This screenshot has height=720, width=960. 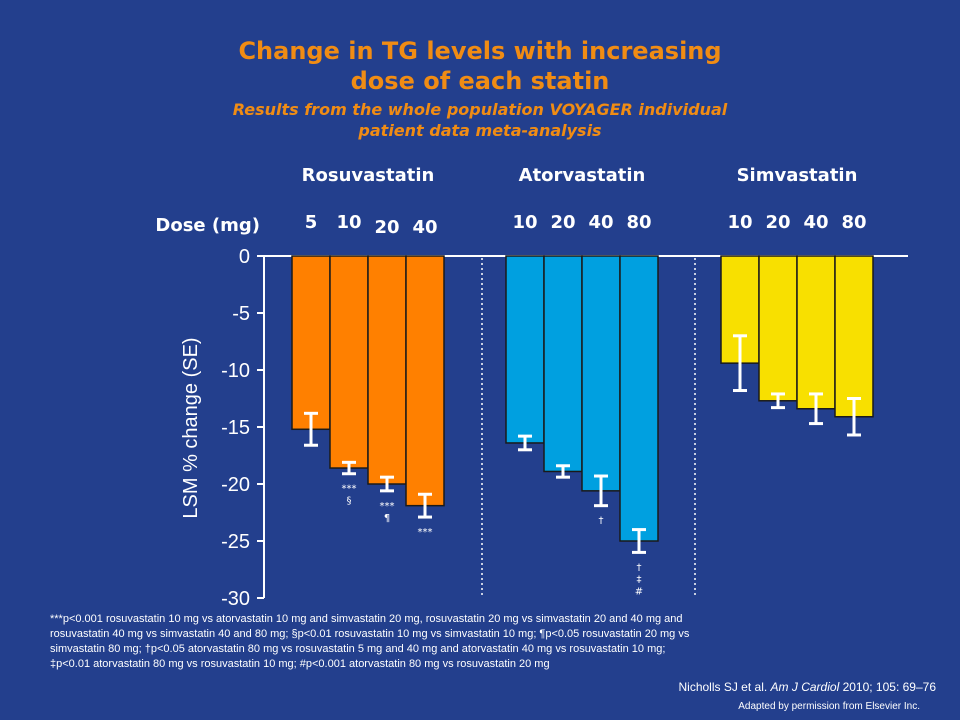 What do you see at coordinates (805, 687) in the screenshot?
I see `citation-journal: Am J Cardiol` at bounding box center [805, 687].